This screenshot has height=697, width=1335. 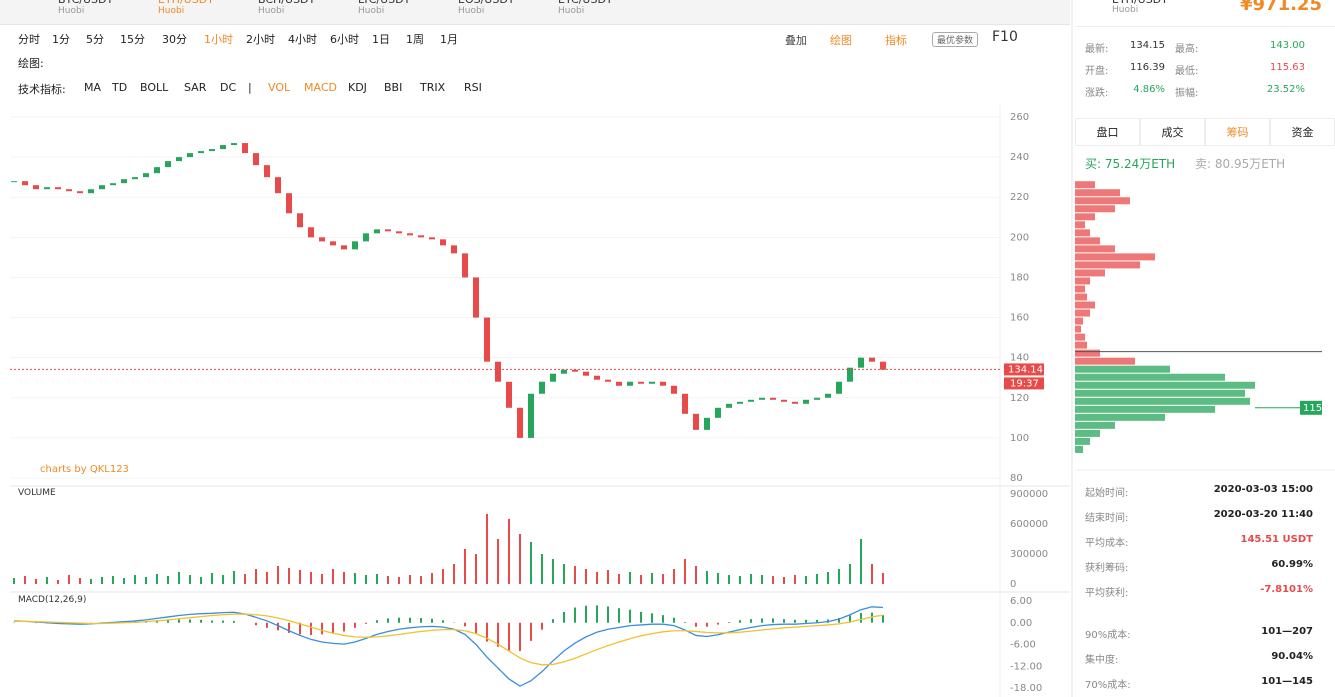 I want to click on indicator-button: DC, so click(x=228, y=87).